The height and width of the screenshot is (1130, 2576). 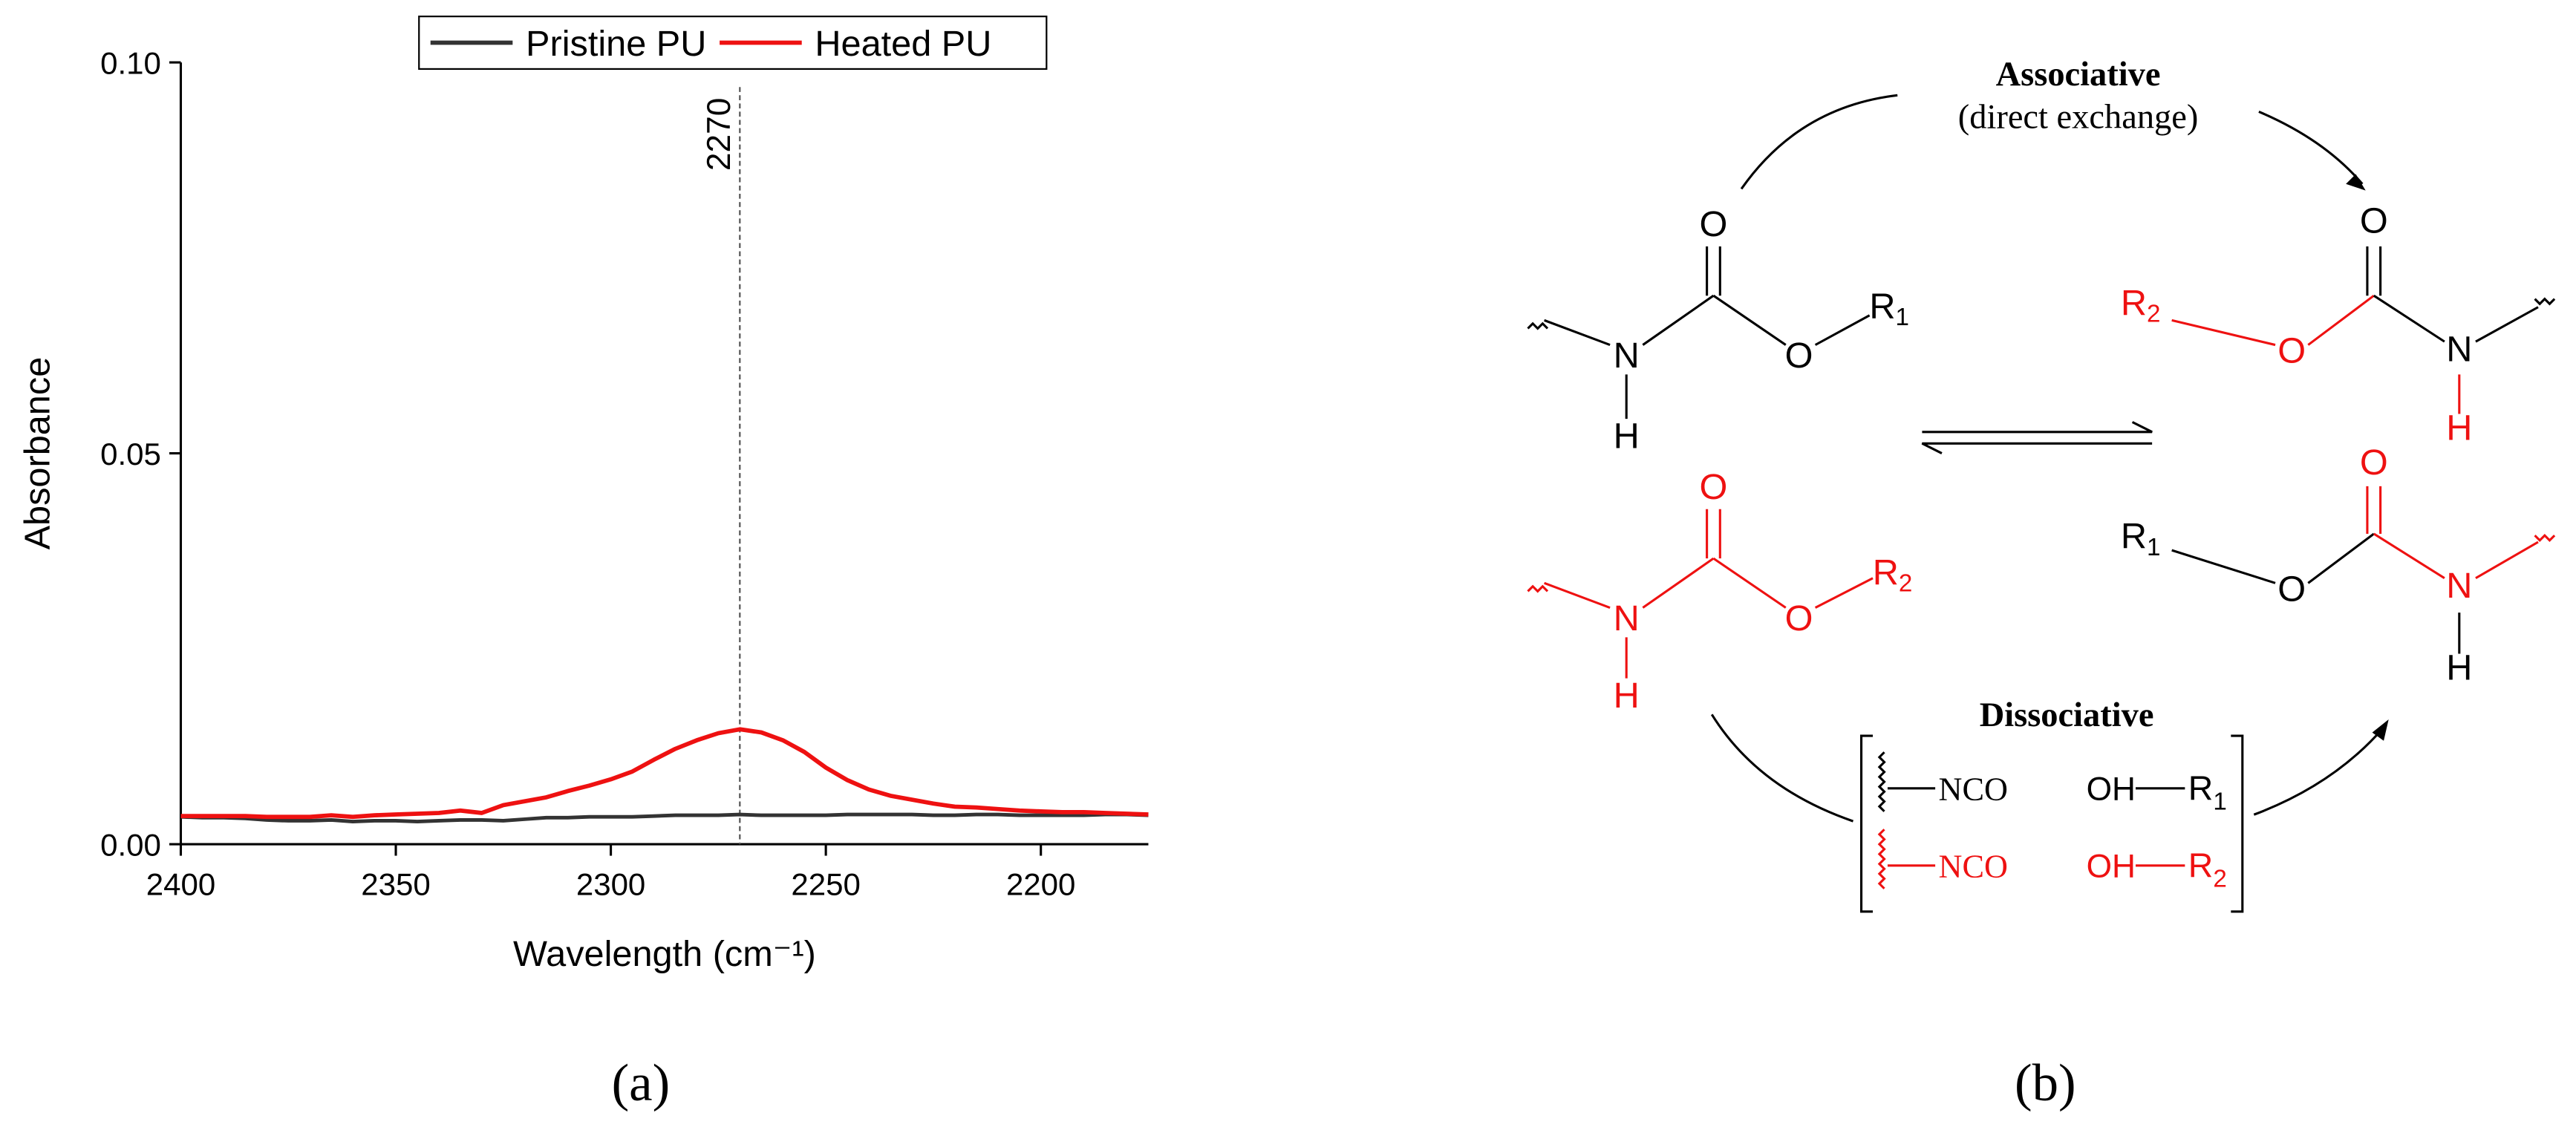 What do you see at coordinates (664, 954) in the screenshot?
I see `x-axis-label: Wavelength (cm⁻¹)` at bounding box center [664, 954].